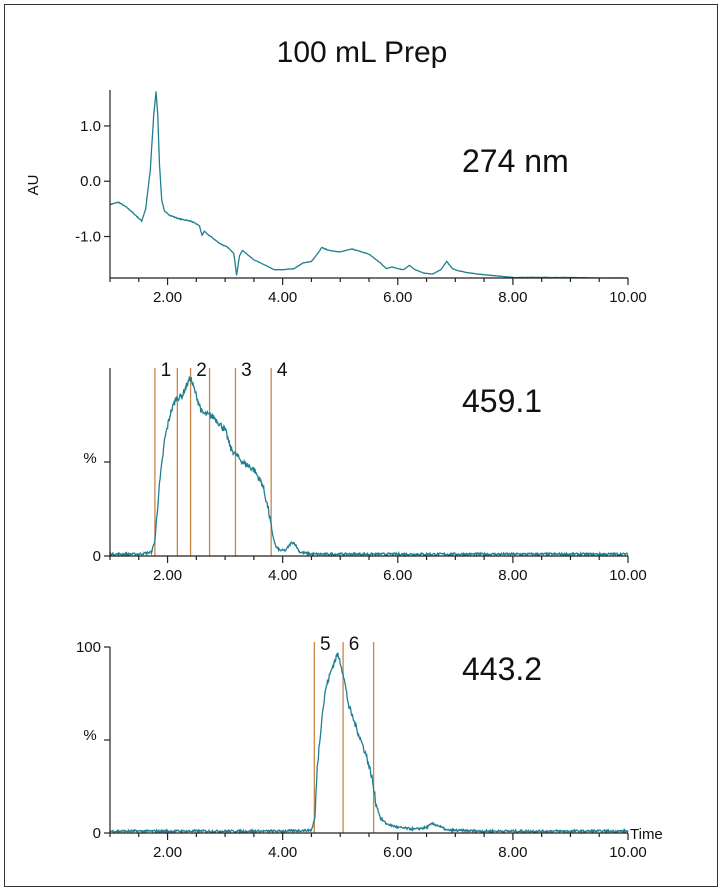  Describe the element at coordinates (646, 834) in the screenshot. I see `x-axis-label: Time` at that location.